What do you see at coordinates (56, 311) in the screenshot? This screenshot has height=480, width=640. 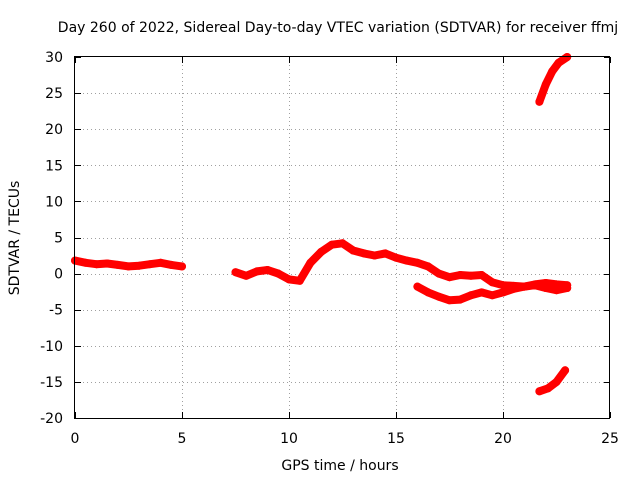 I see `y-tick-label: -5` at bounding box center [56, 311].